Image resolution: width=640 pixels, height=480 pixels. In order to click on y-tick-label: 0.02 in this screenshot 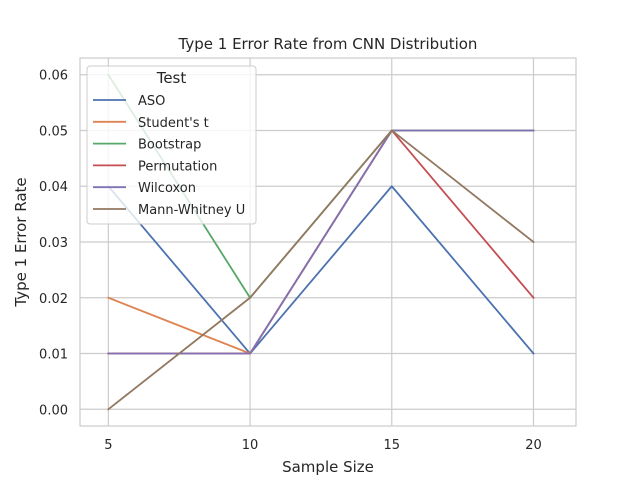, I will do `click(53, 299)`.